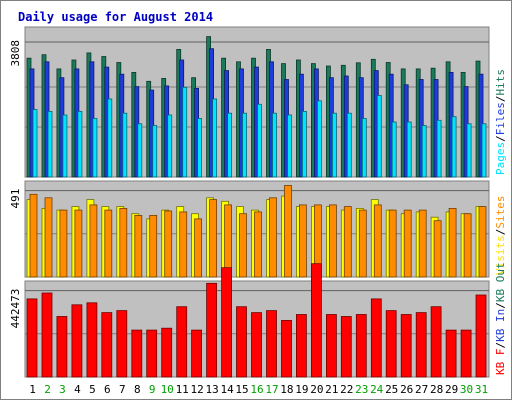 This screenshot has width=512, height=400. What do you see at coordinates (316, 389) in the screenshot?
I see `x-tick-label: 20` at bounding box center [316, 389].